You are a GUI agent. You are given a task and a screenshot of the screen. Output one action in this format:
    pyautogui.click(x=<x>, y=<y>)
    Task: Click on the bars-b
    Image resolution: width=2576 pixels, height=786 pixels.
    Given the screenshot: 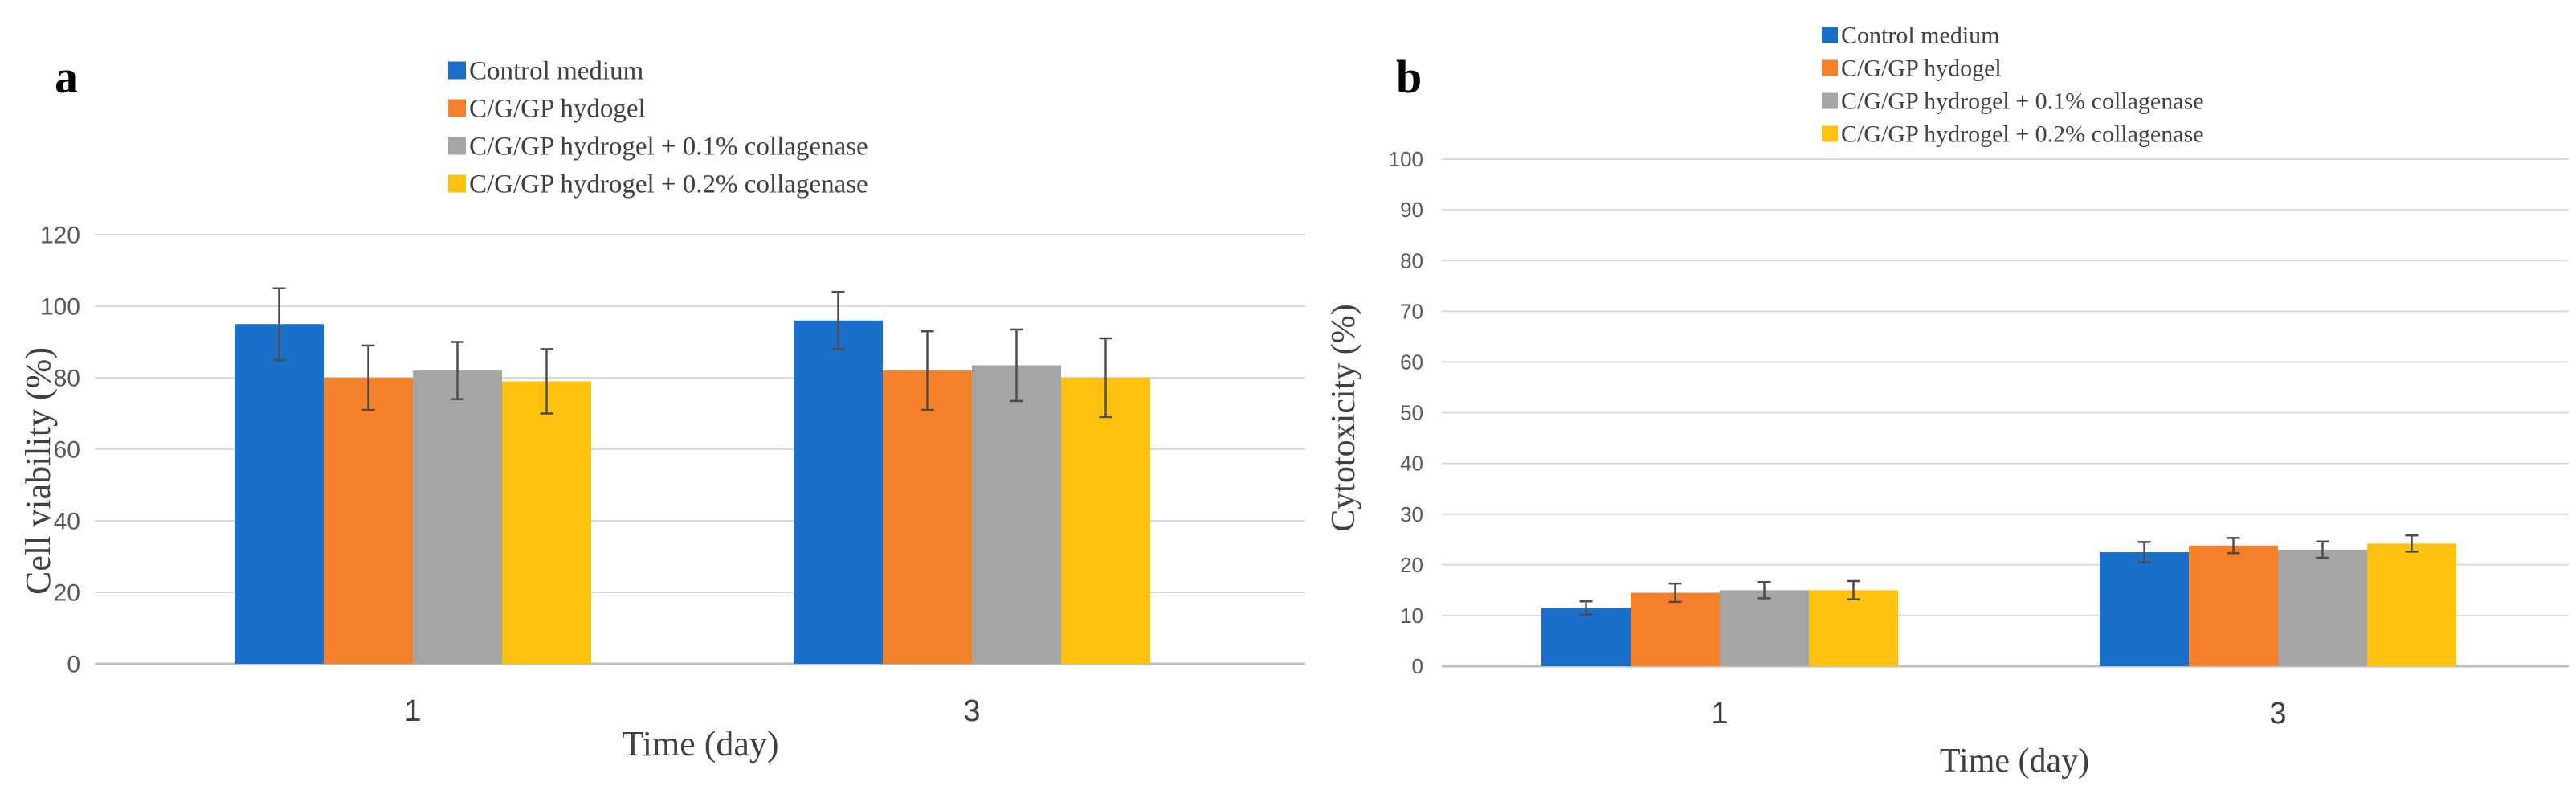 What is the action you would take?
    pyautogui.click(x=1998, y=600)
    